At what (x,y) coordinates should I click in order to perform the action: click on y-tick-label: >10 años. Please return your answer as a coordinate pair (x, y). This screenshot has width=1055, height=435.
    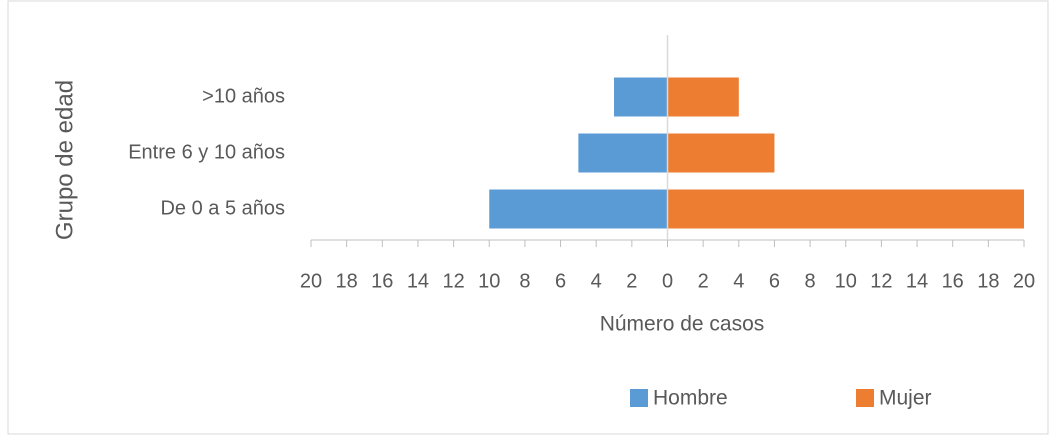
    Looking at the image, I should click on (243, 96).